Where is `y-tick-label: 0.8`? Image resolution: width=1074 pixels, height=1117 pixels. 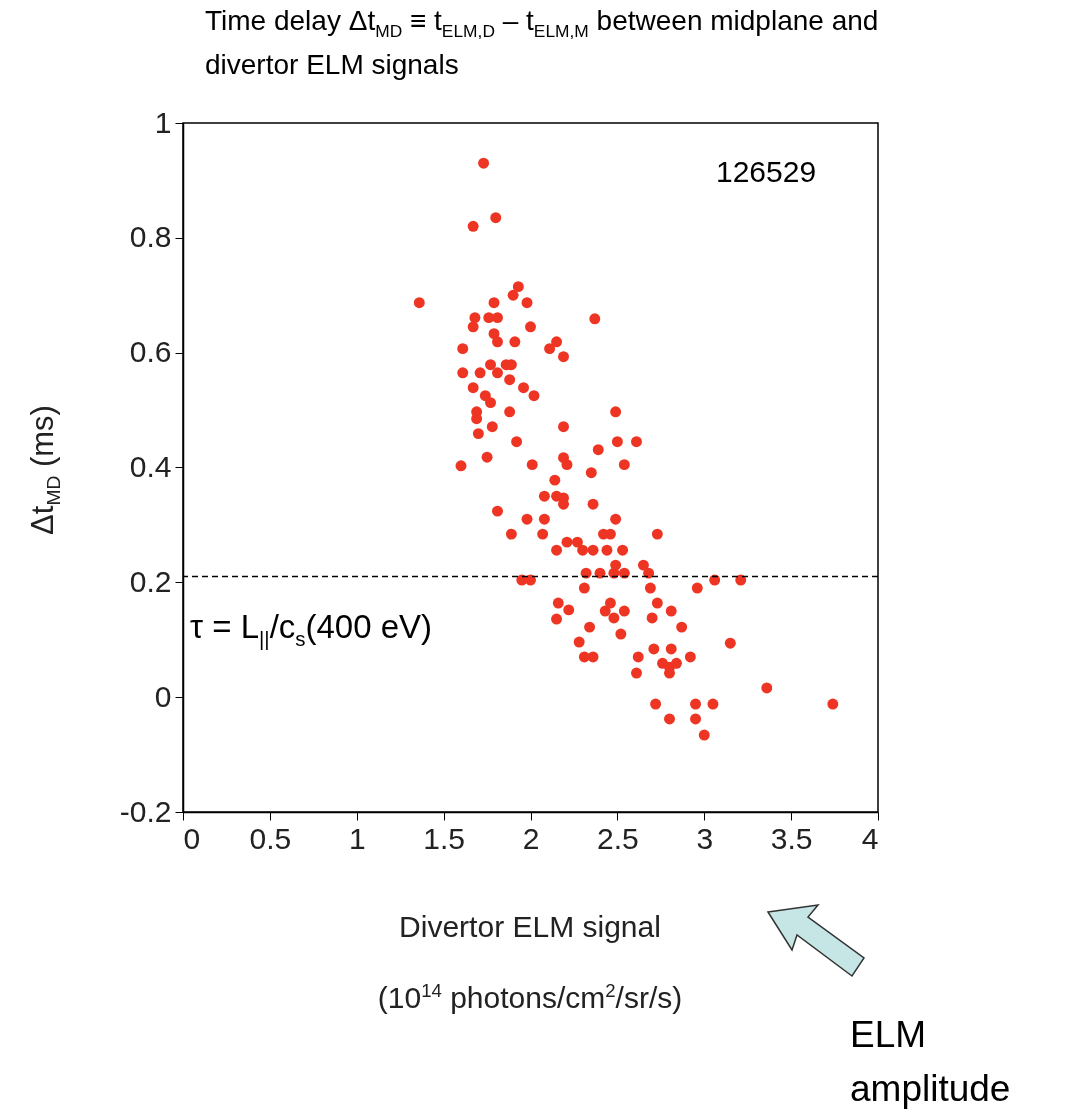 y-tick-label: 0.8 is located at coordinates (150, 237).